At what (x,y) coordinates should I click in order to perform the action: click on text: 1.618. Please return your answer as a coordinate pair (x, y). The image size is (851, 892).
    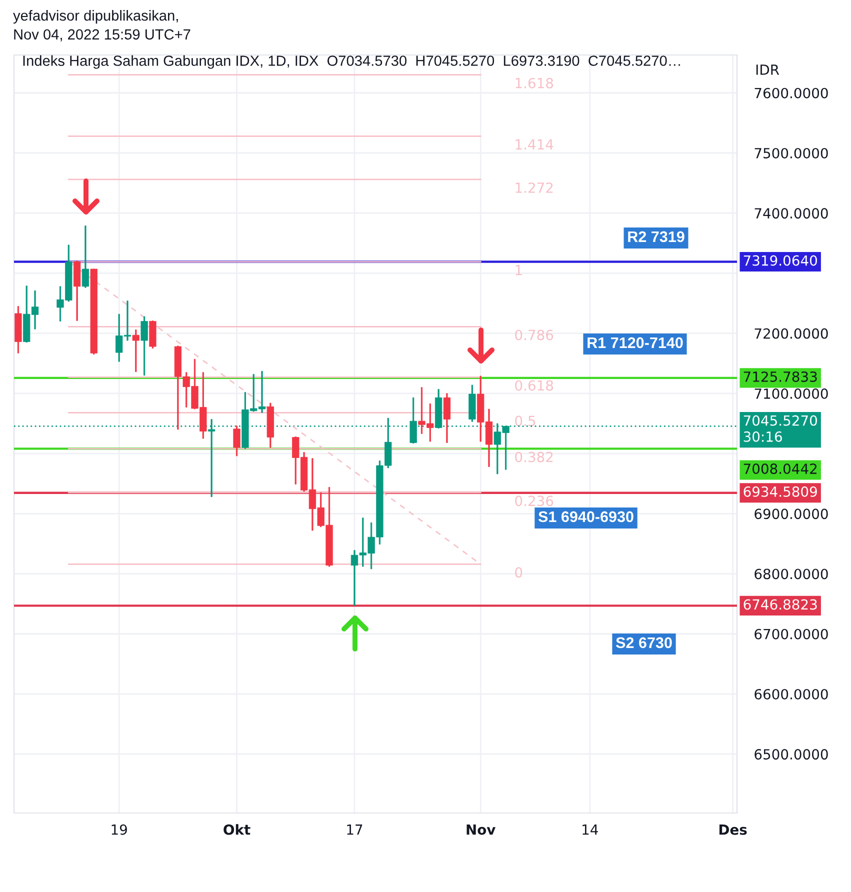
    Looking at the image, I should click on (535, 83).